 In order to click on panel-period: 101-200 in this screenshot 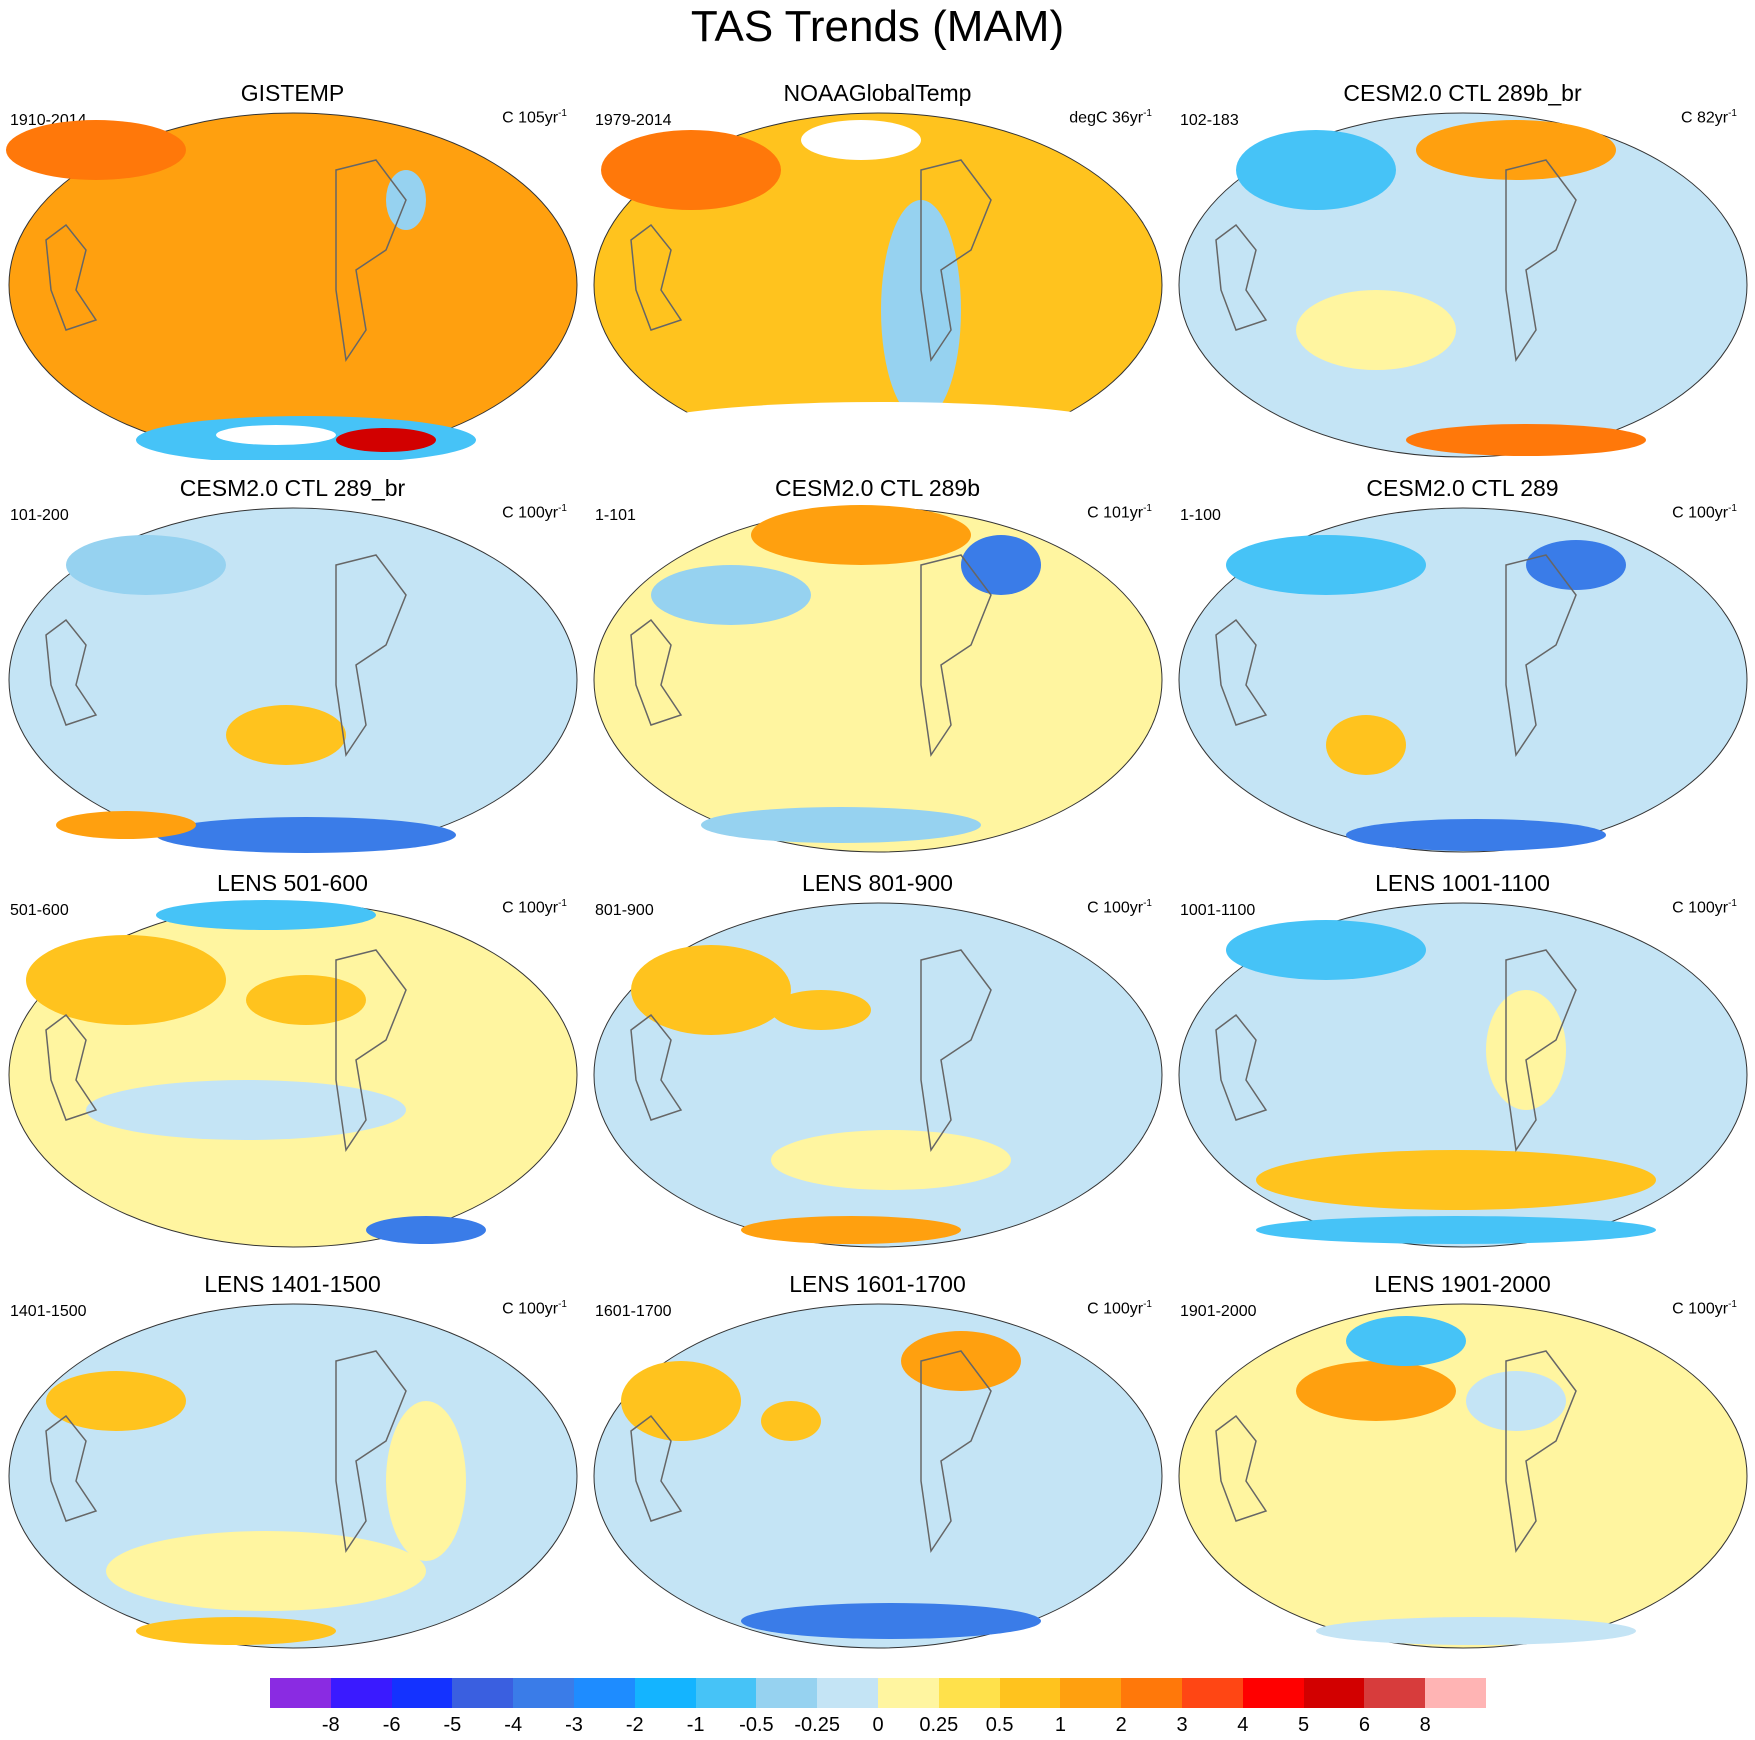, I will do `click(39, 515)`.